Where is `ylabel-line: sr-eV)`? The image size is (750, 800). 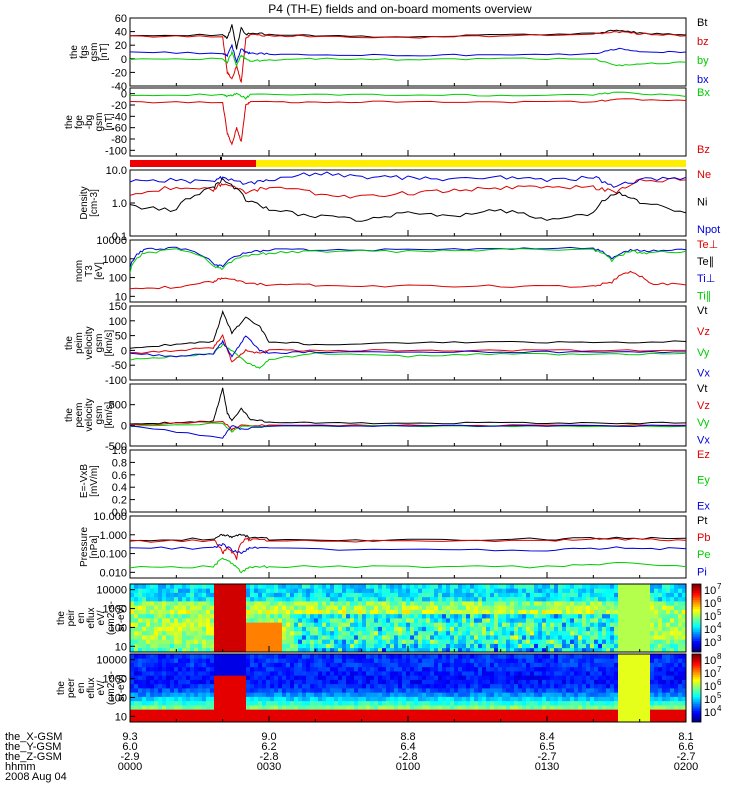
ylabel-line: sr-eV) is located at coordinates (121, 617).